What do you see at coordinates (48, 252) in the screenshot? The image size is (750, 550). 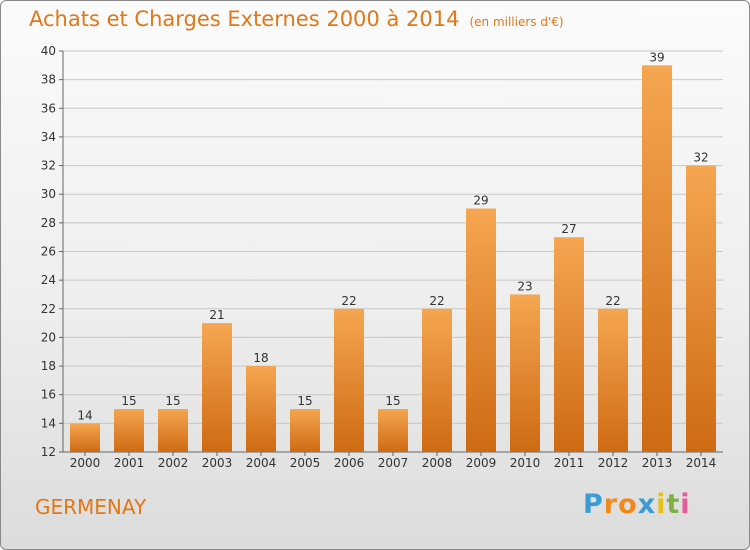 I see `y-tick-label: 26` at bounding box center [48, 252].